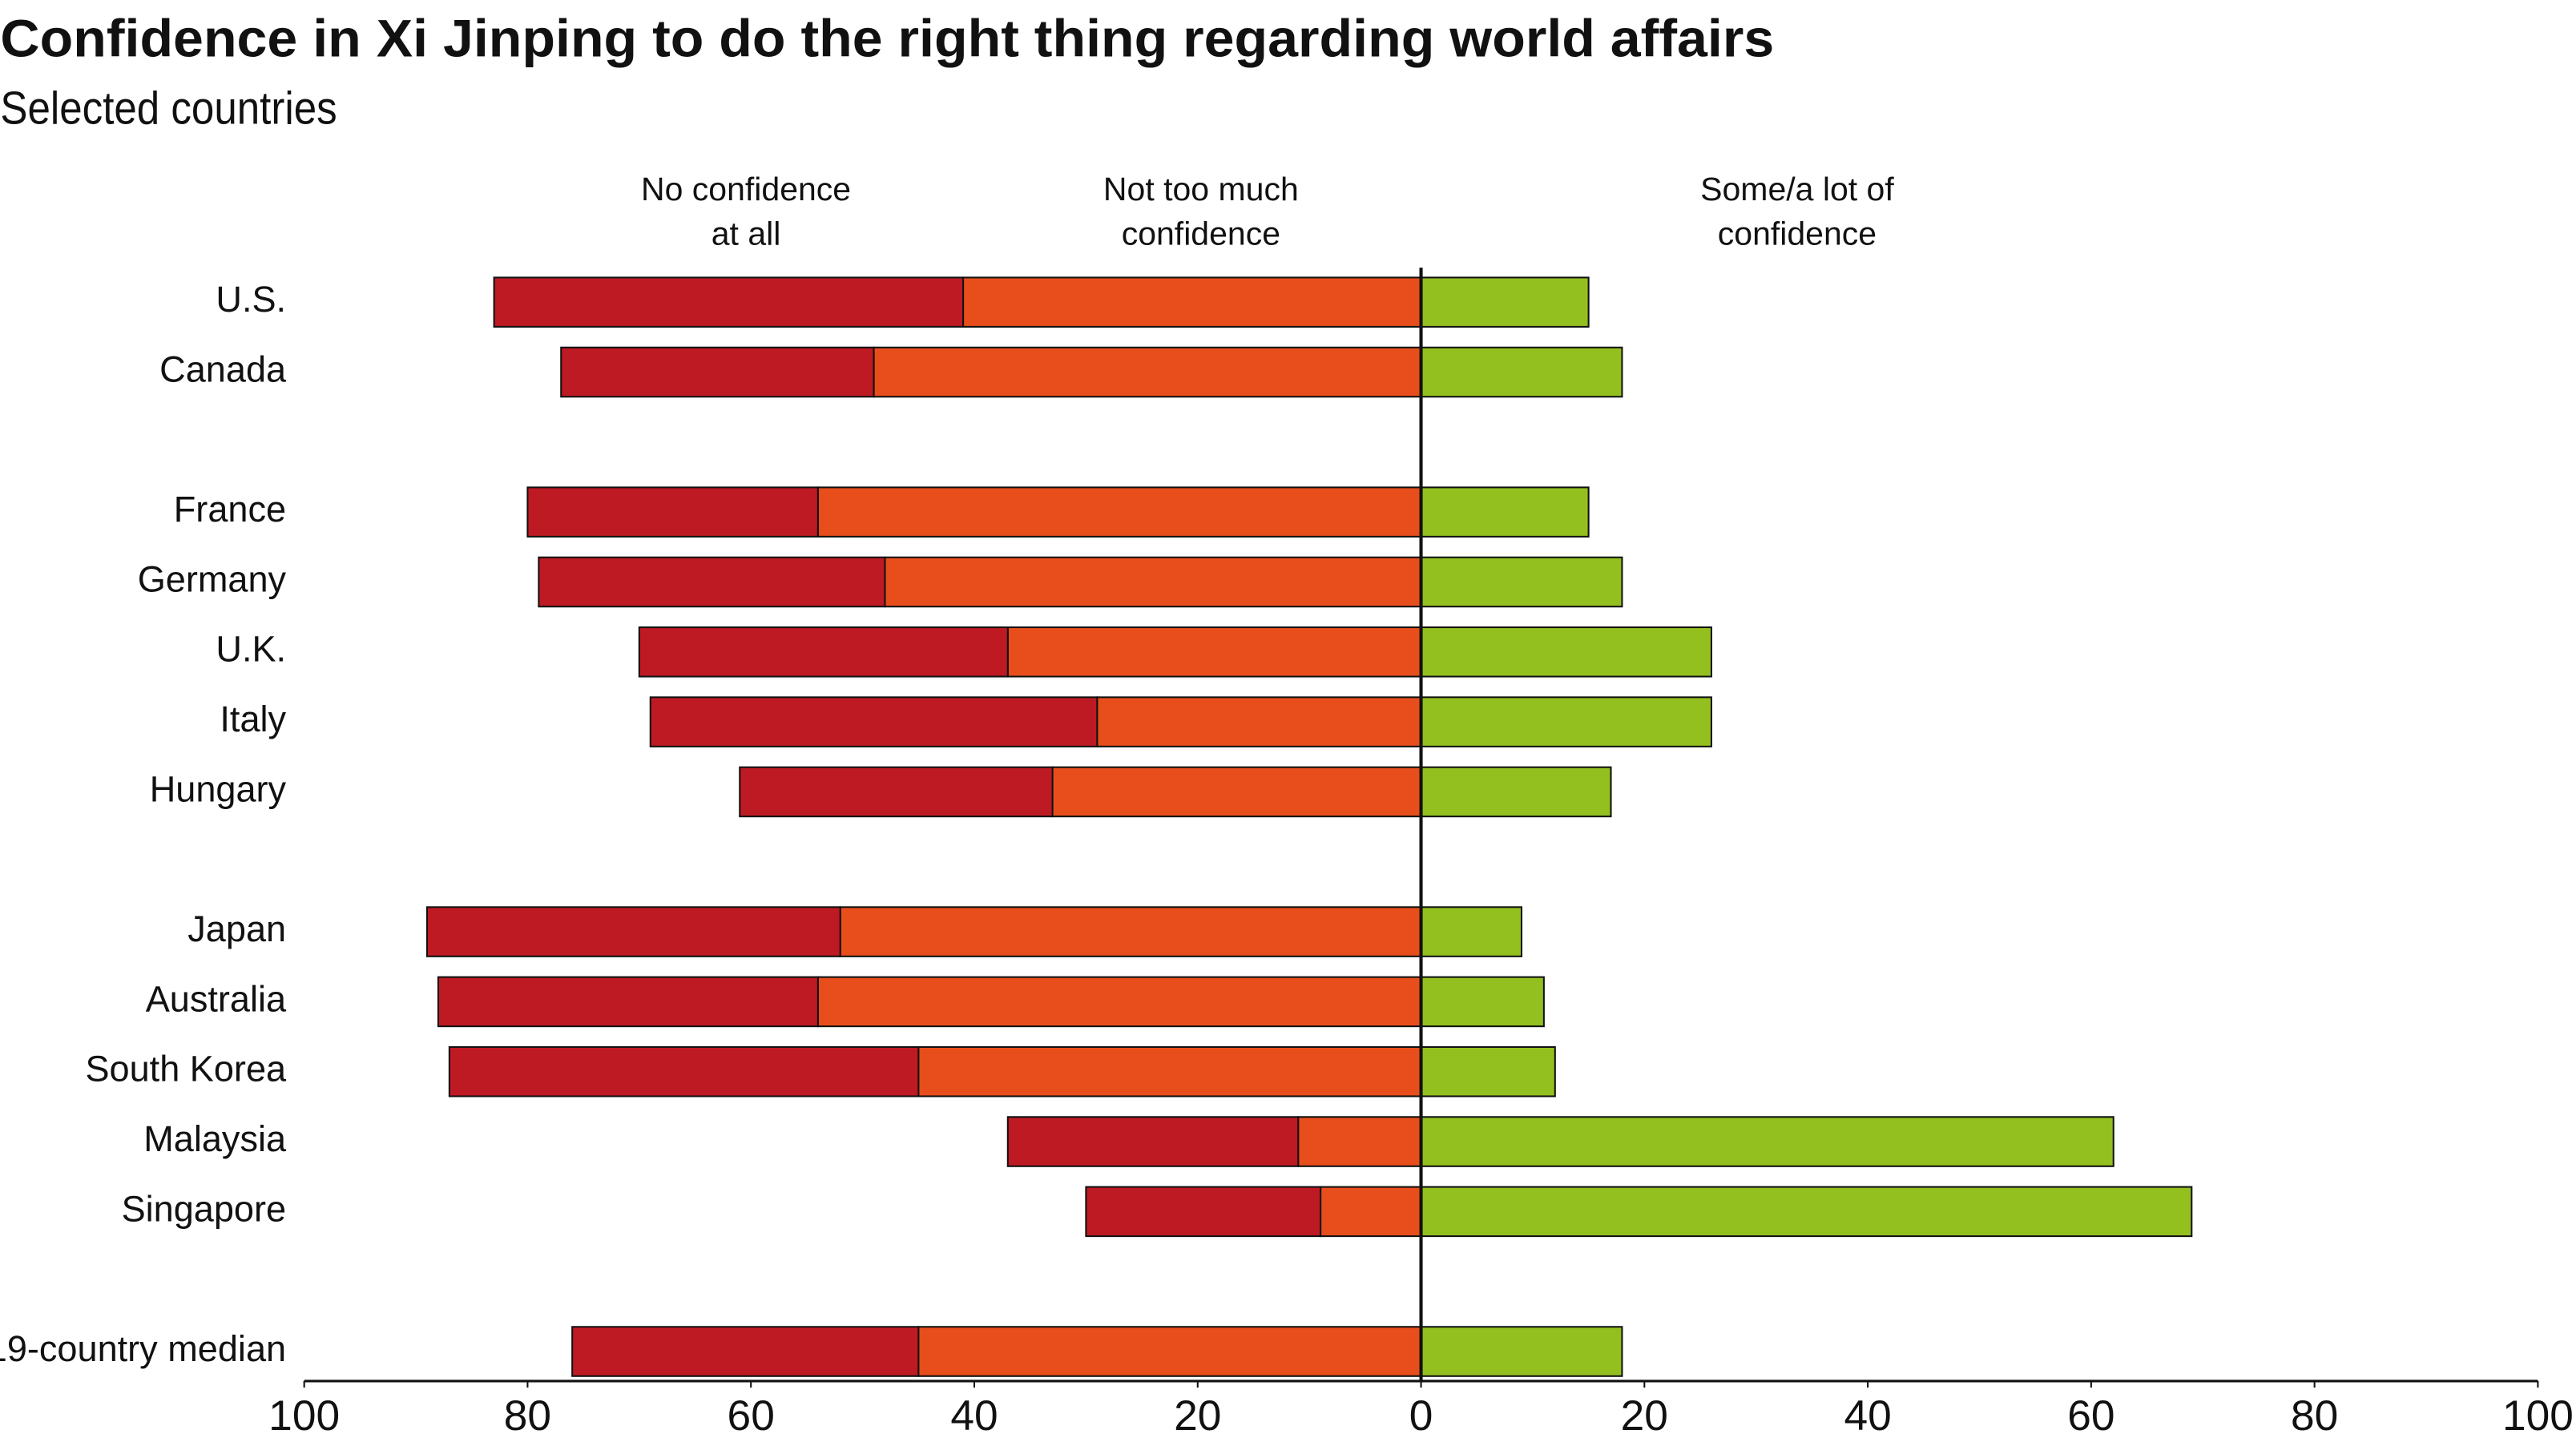 The width and height of the screenshot is (2576, 1450). What do you see at coordinates (168, 109) in the screenshot?
I see `chart-subtitle: Selected countries` at bounding box center [168, 109].